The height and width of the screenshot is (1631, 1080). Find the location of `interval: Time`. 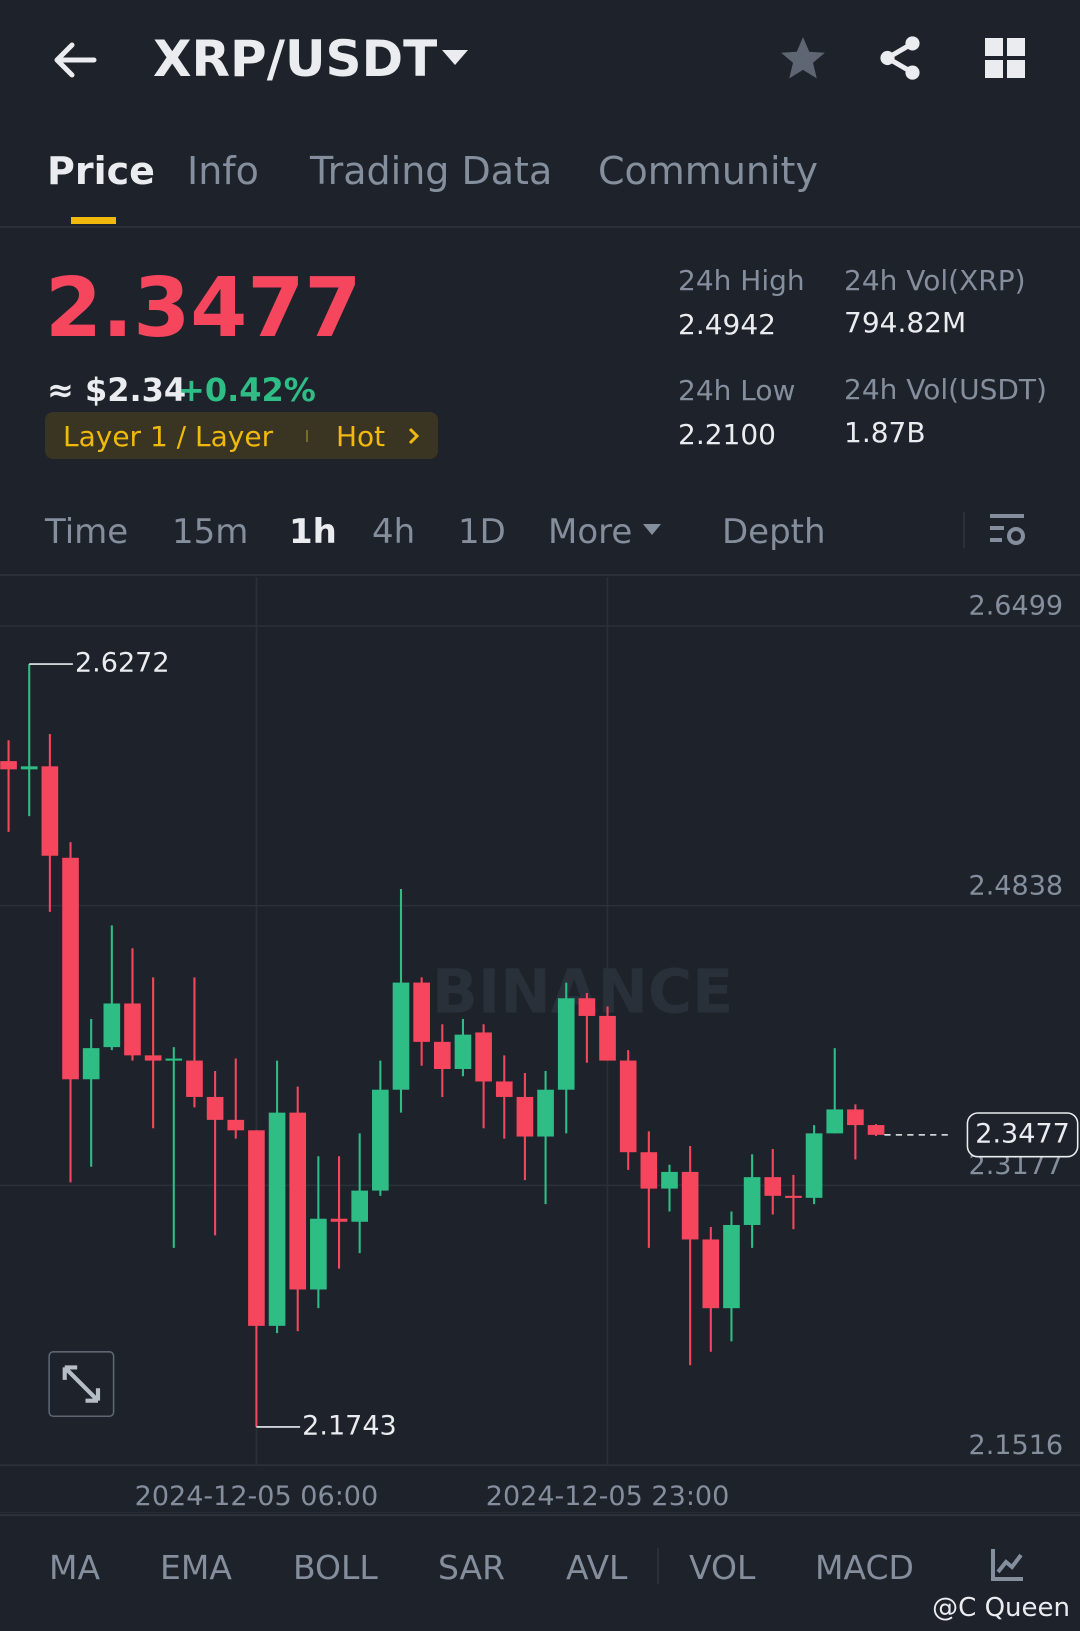

interval: Time is located at coordinates (87, 532).